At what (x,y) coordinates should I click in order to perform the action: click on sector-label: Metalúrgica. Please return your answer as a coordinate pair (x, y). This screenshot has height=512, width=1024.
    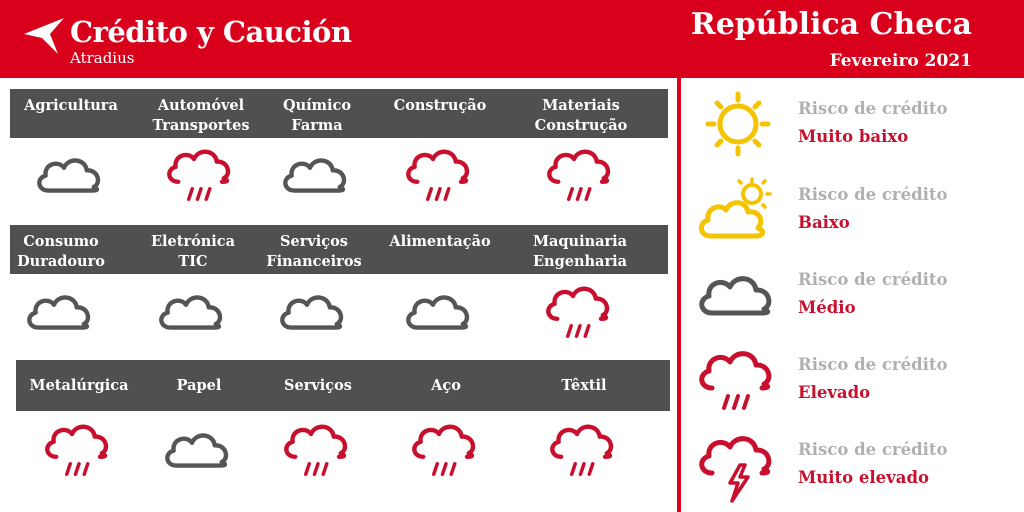
    Looking at the image, I should click on (79, 386).